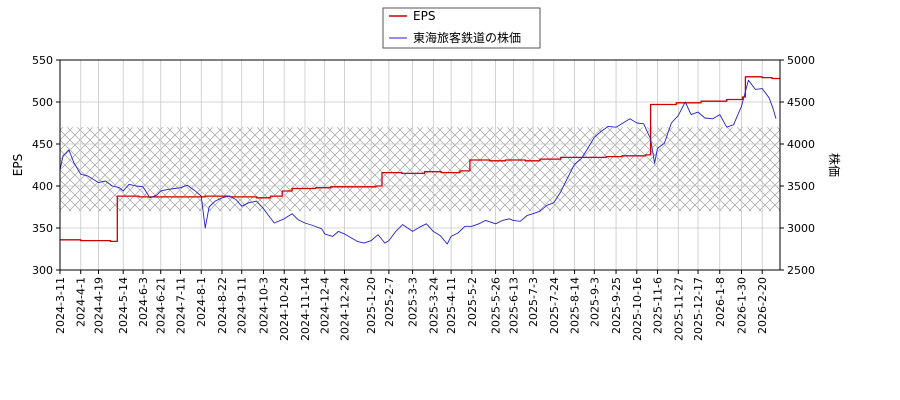  What do you see at coordinates (834, 165) in the screenshot?
I see `right-axis-label: 株価` at bounding box center [834, 165].